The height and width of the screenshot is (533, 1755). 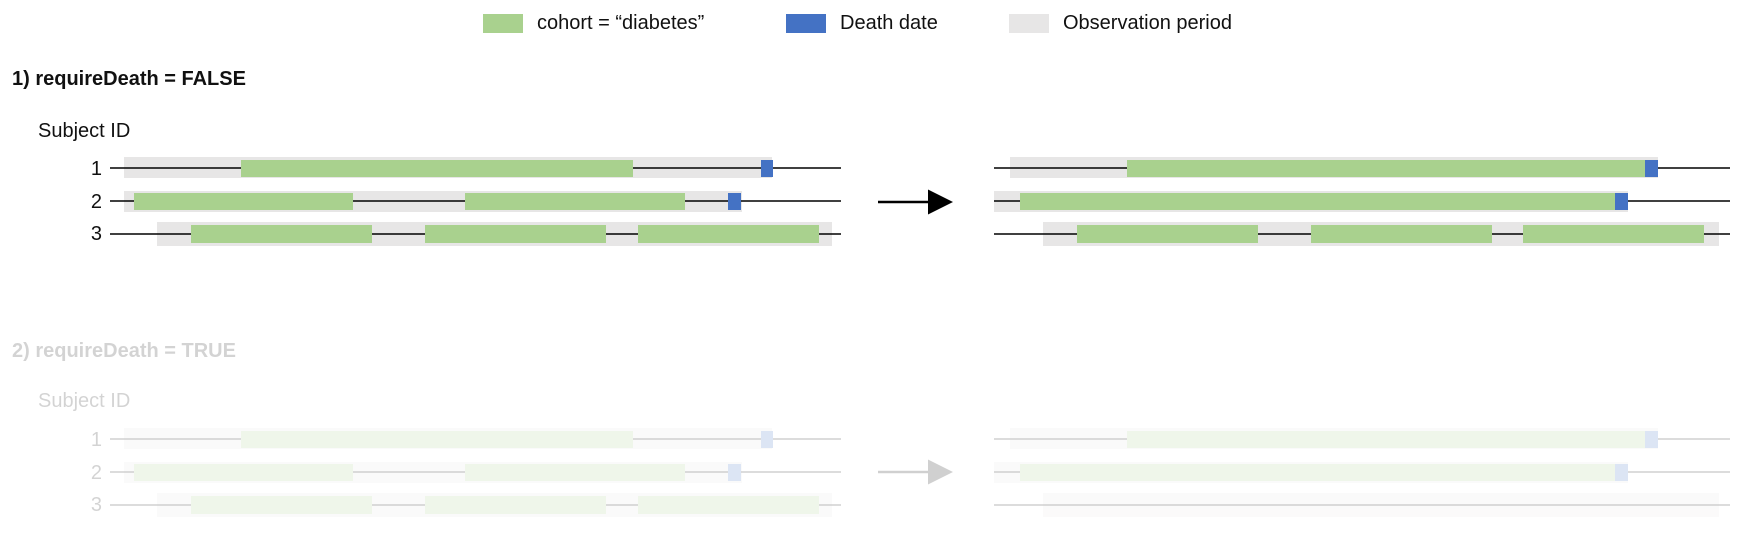 I want to click on cohort-swatch-icon, so click(x=503, y=23).